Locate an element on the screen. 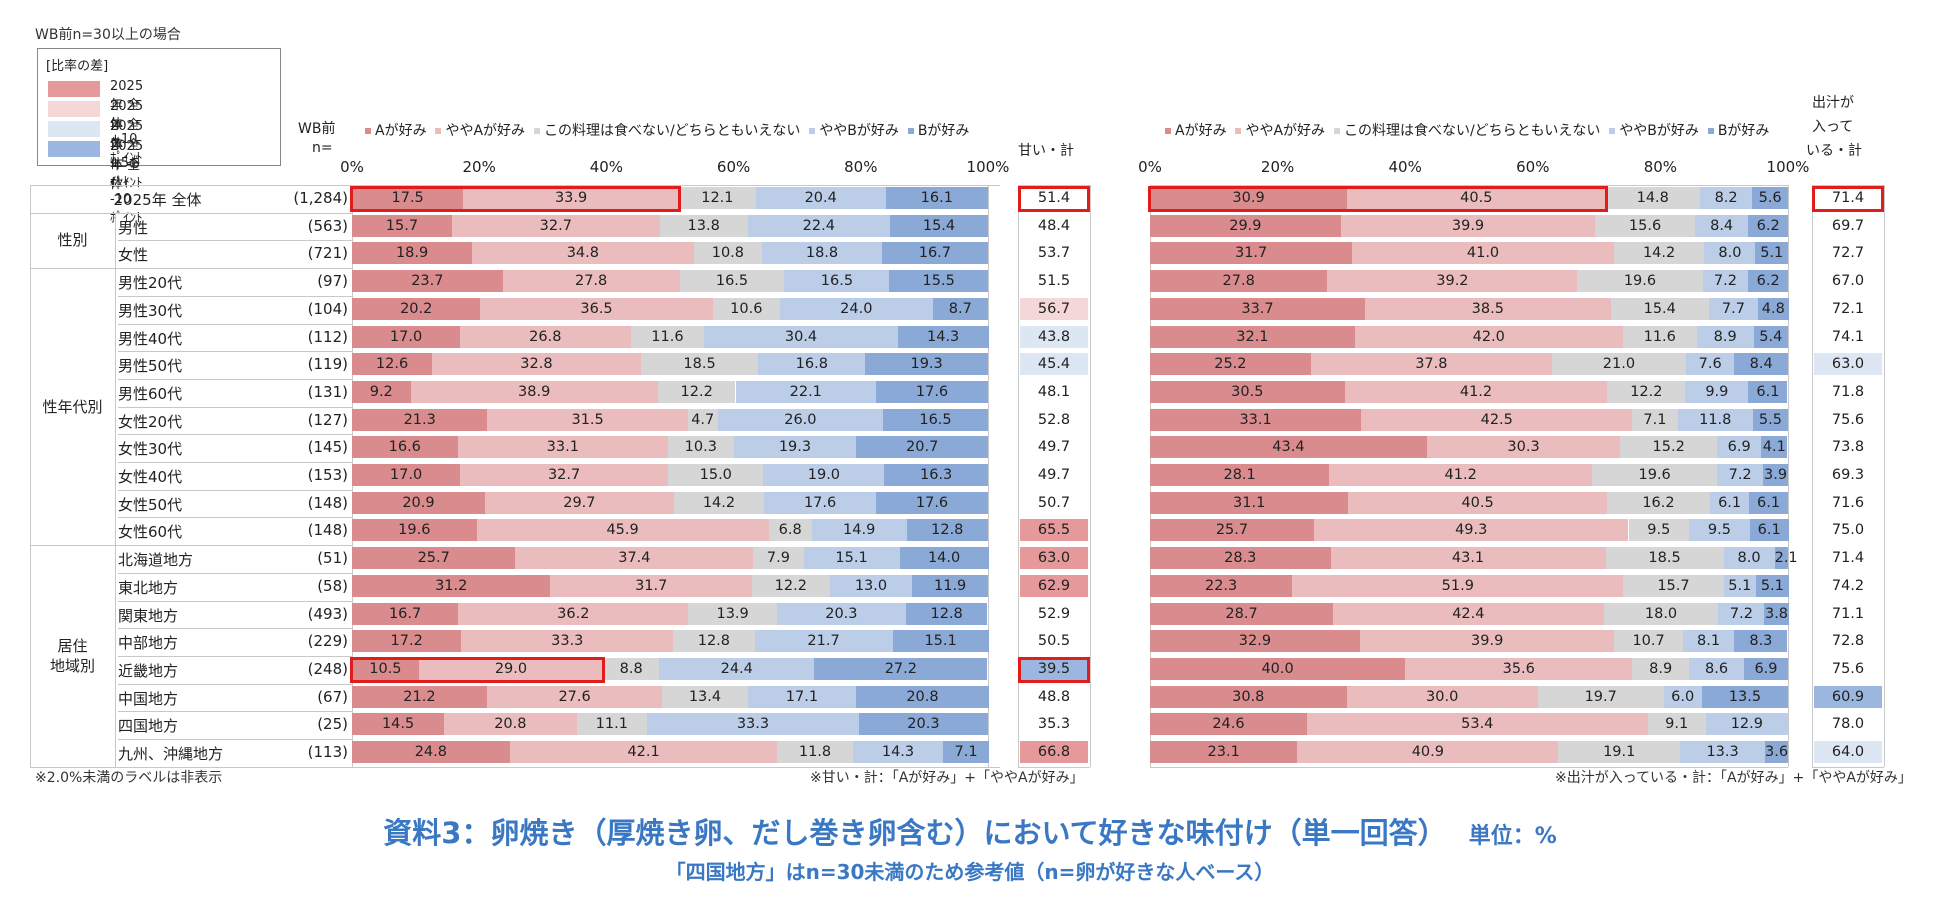 The image size is (1940, 918). legend-swatch is located at coordinates (74, 149).